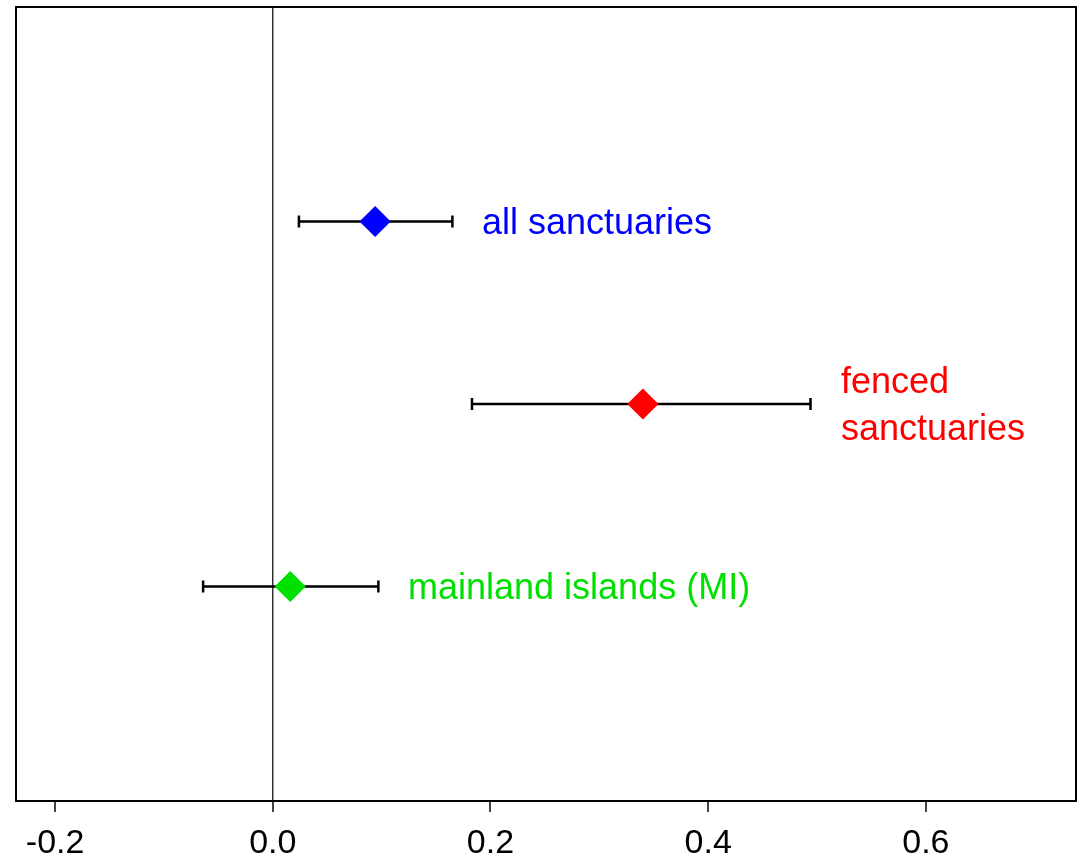  I want to click on x-tick-label: 0.6, so click(926, 840).